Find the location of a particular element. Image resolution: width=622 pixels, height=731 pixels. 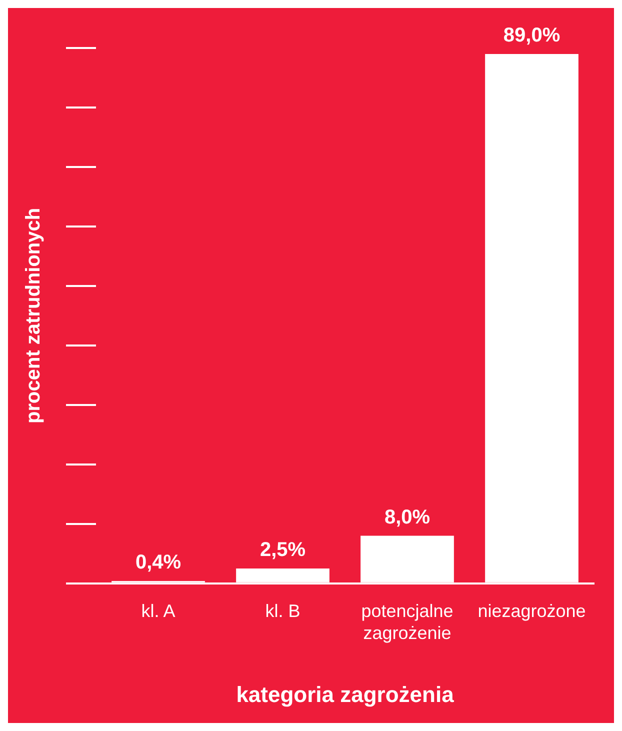

data-label: 8,0% is located at coordinates (407, 517).